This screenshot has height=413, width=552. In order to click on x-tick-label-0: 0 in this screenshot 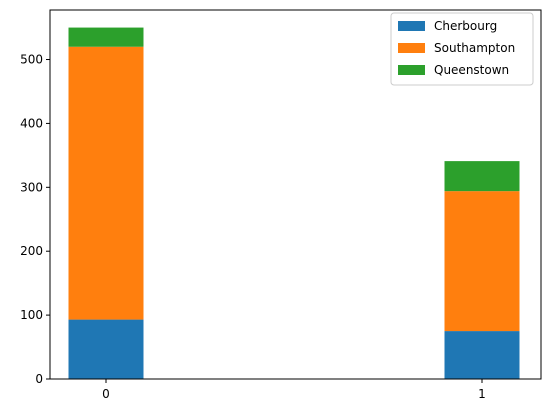, I will do `click(106, 394)`.